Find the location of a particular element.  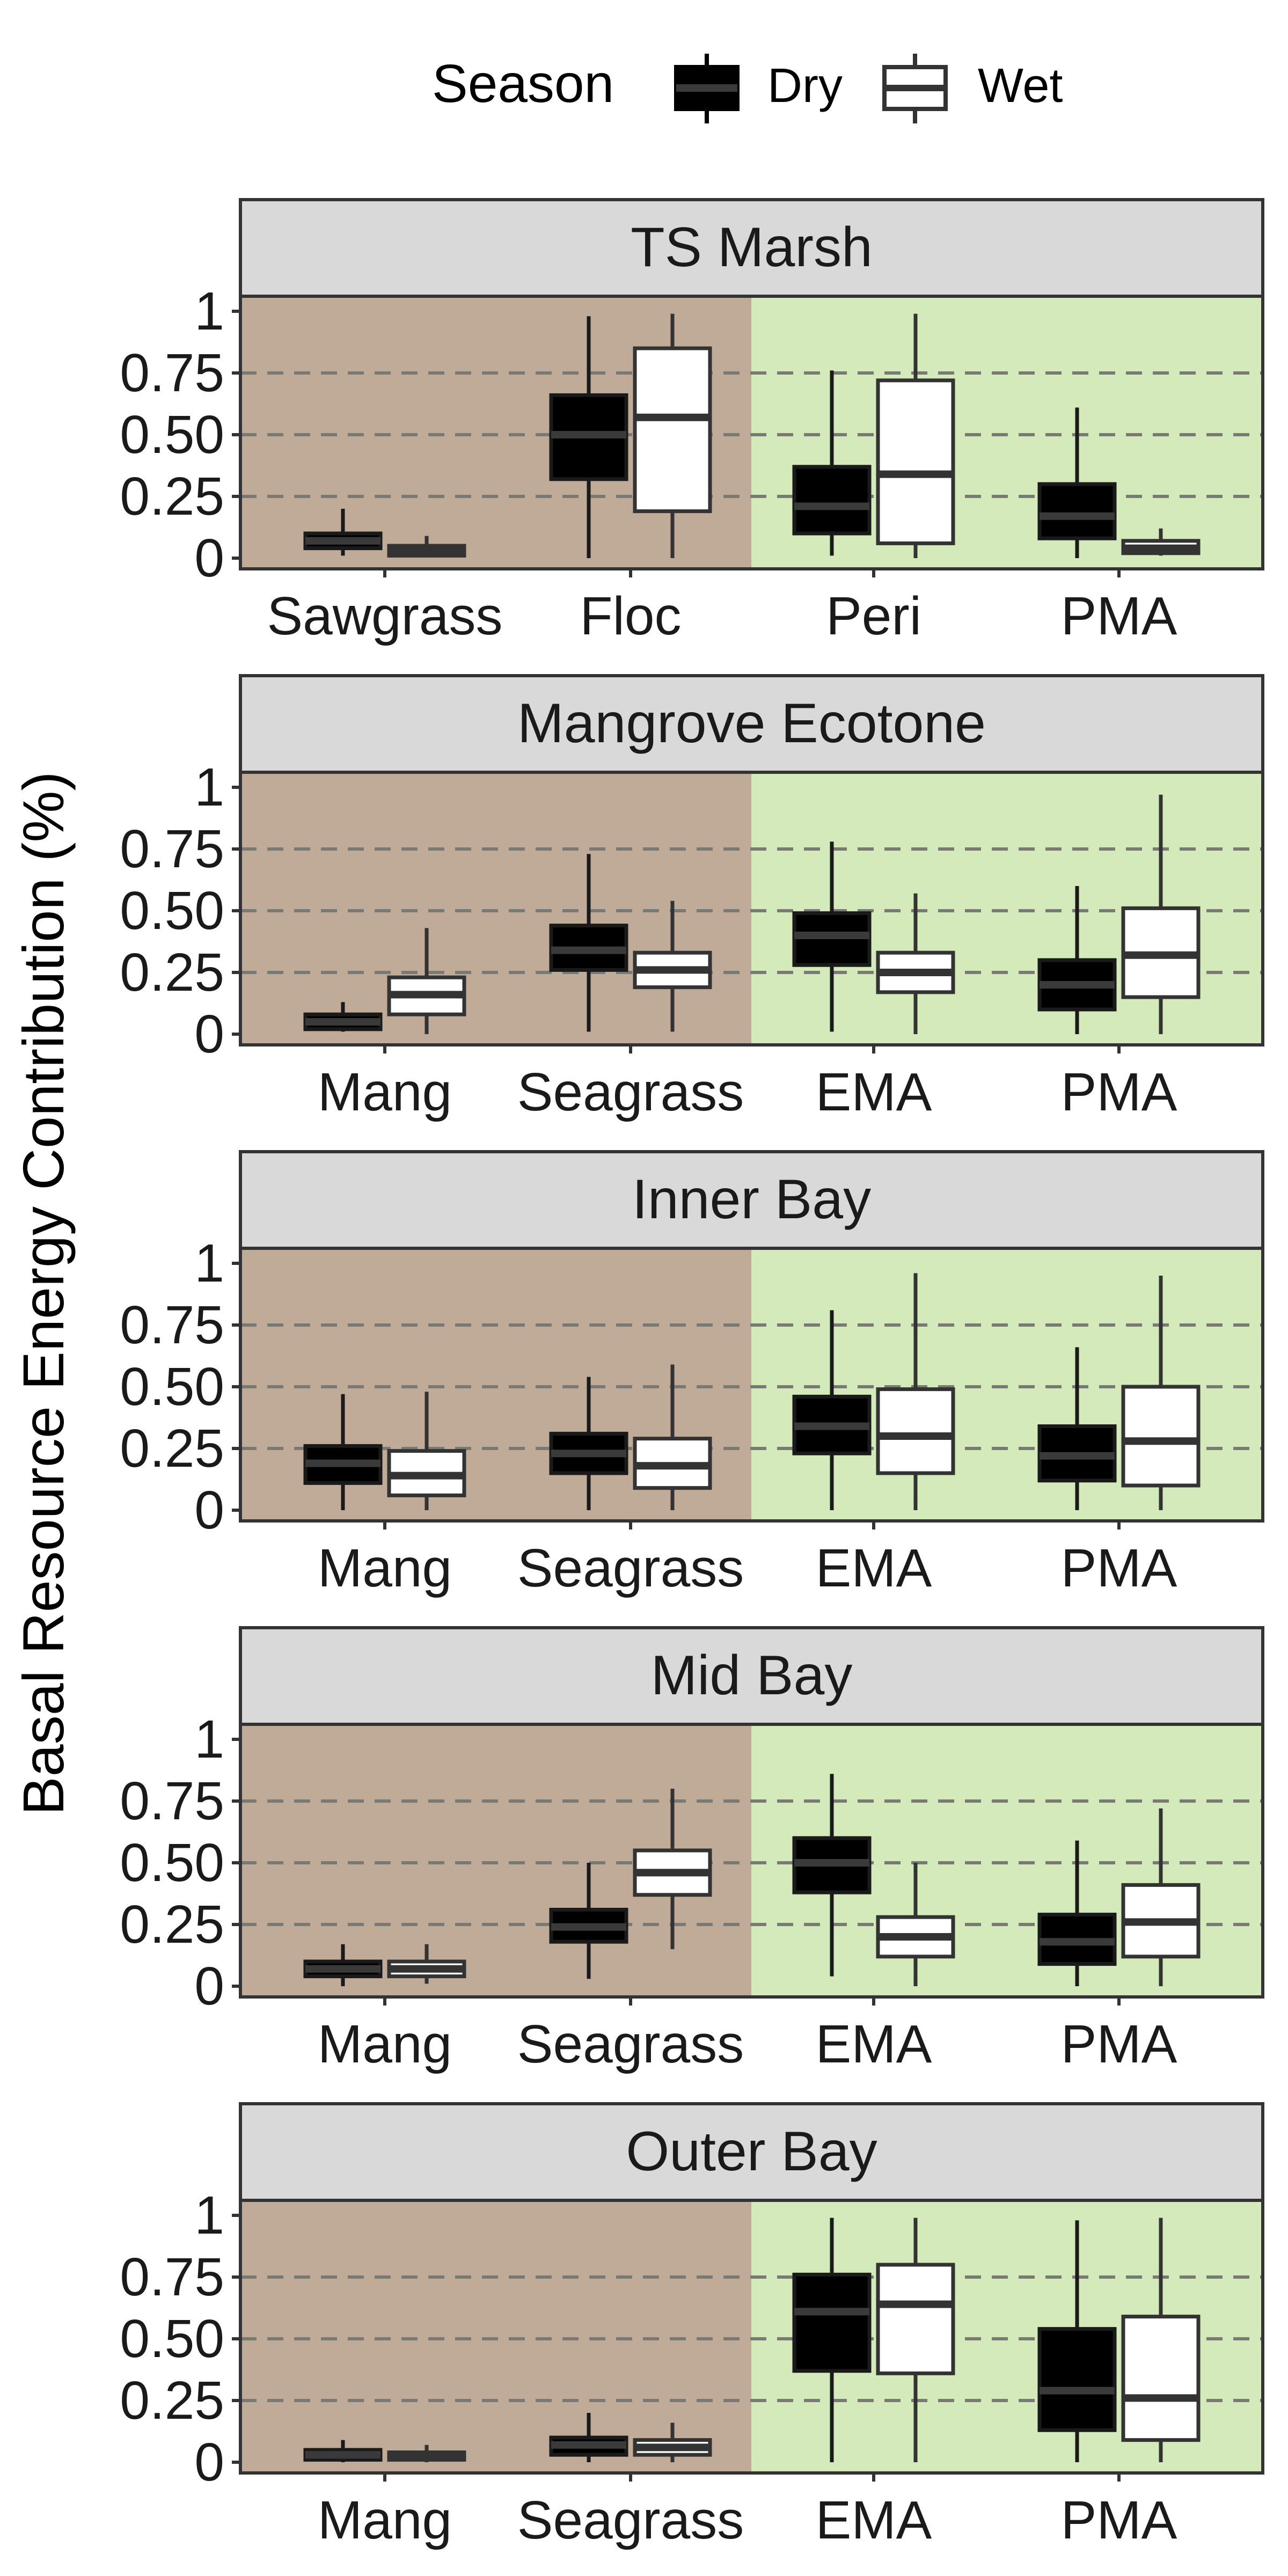

x-tick-label: Peri is located at coordinates (873, 616).